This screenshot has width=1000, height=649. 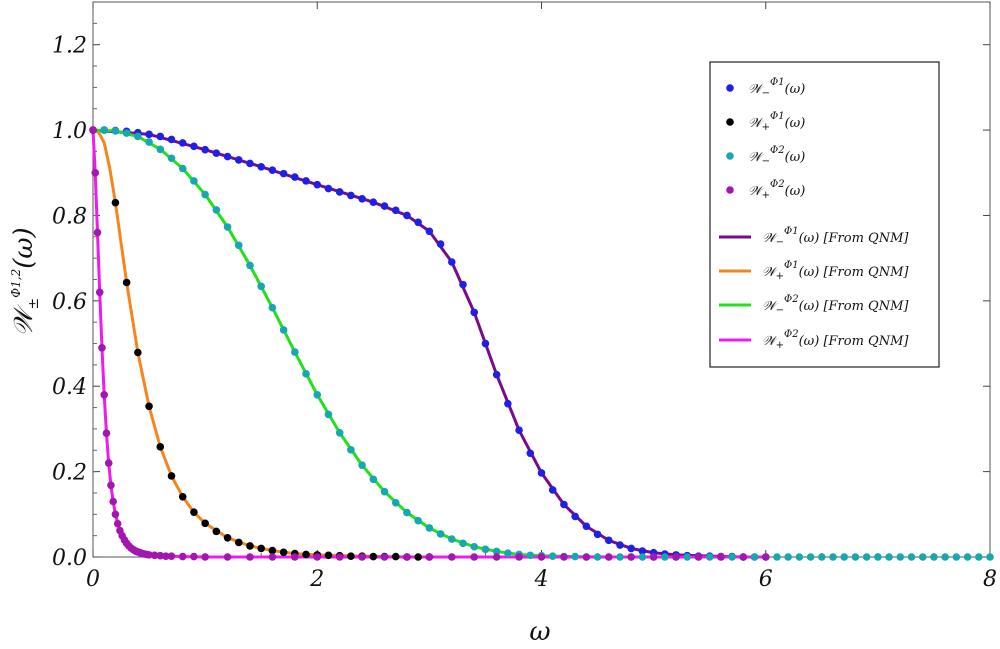 I want to click on legend-entry: 𝒲+Φ2(ω), so click(x=765, y=190).